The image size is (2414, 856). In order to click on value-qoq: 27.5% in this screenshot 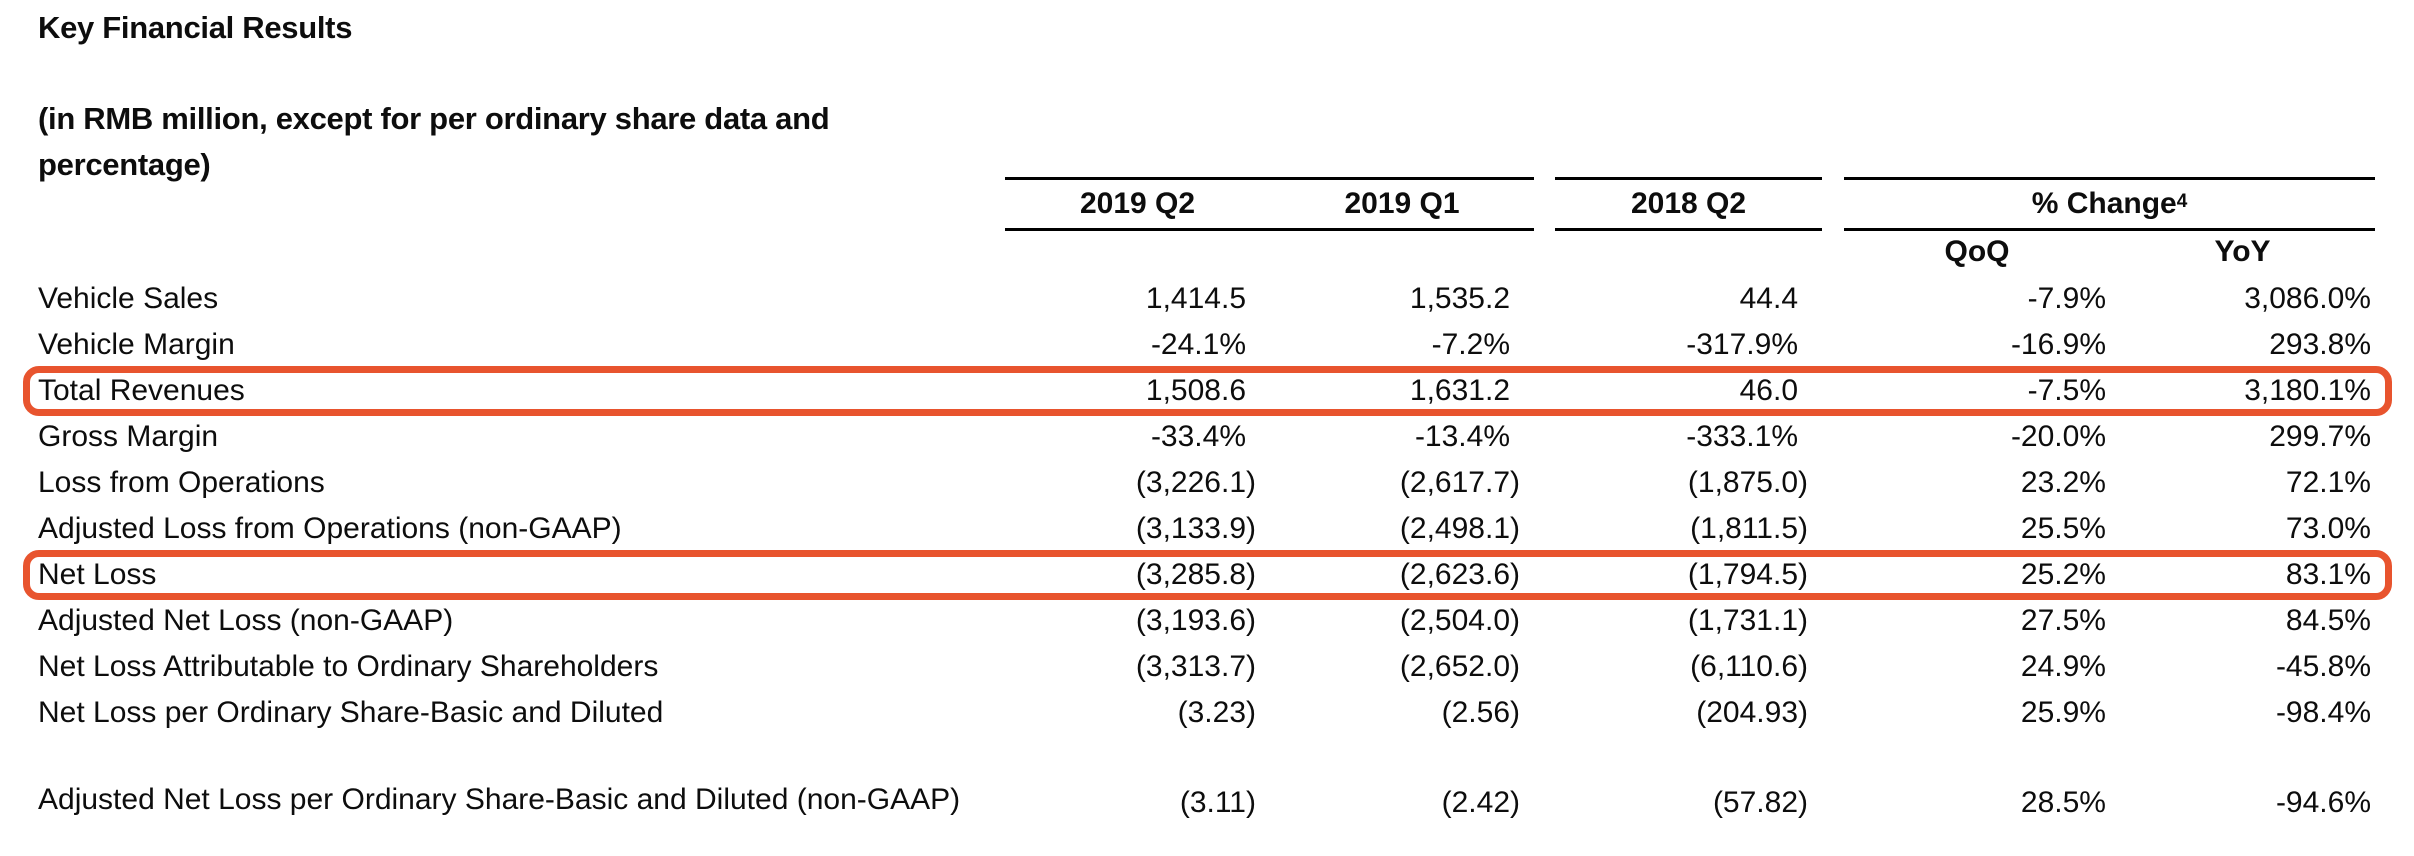, I will do `click(2063, 620)`.